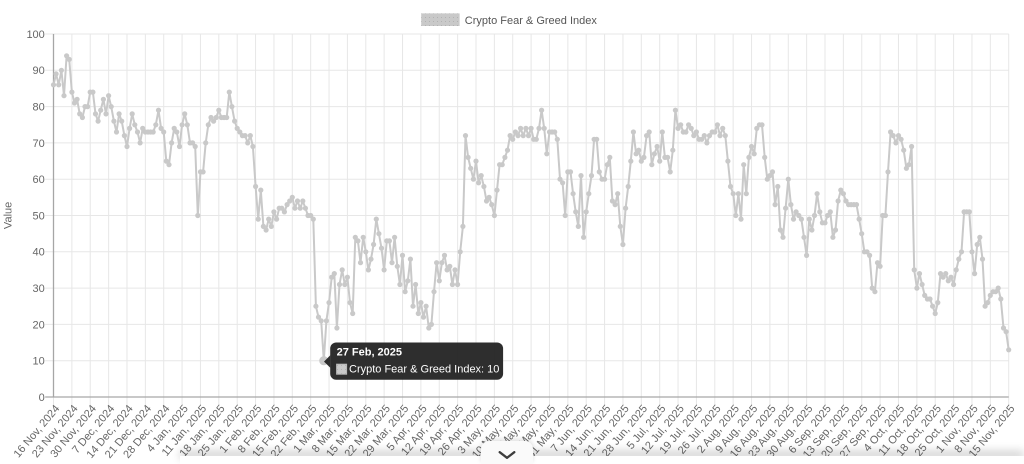  Describe the element at coordinates (39, 325) in the screenshot. I see `svg-text: 20` at that location.